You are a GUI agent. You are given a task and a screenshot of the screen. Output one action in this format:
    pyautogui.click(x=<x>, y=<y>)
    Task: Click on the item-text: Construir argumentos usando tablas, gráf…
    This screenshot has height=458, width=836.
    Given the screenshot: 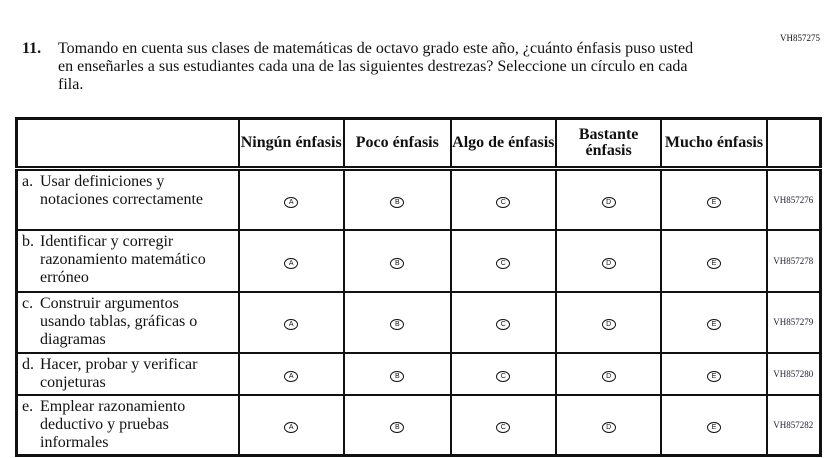 What is the action you would take?
    pyautogui.click(x=119, y=321)
    